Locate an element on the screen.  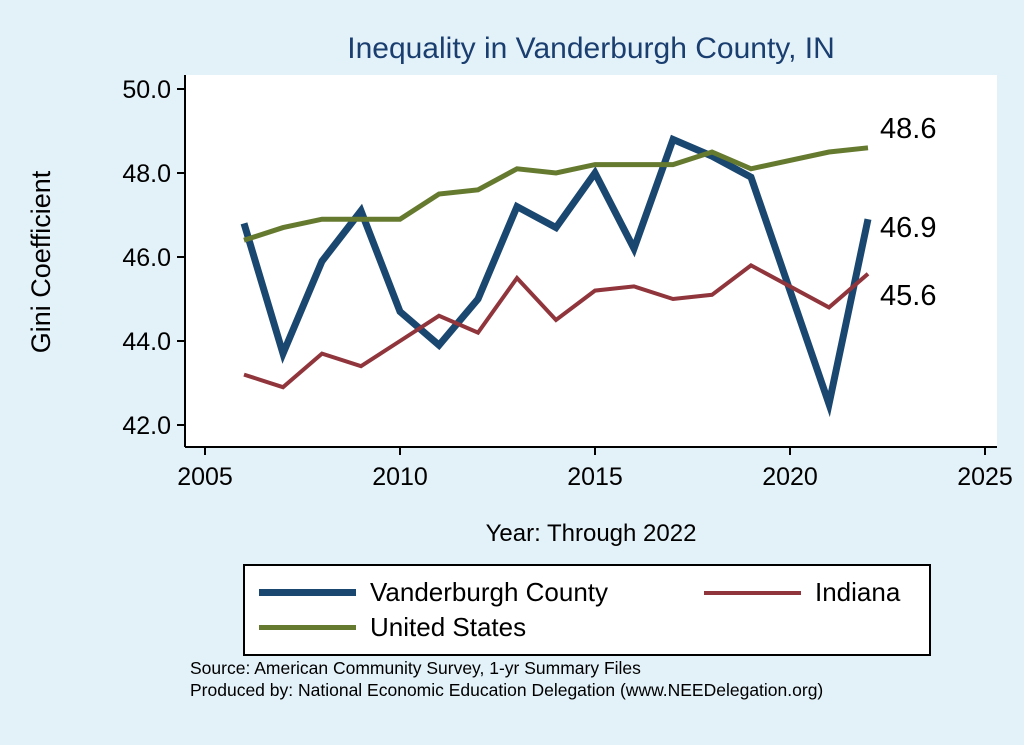
legend: Vanderburgh County Indiana United States is located at coordinates (587, 610).